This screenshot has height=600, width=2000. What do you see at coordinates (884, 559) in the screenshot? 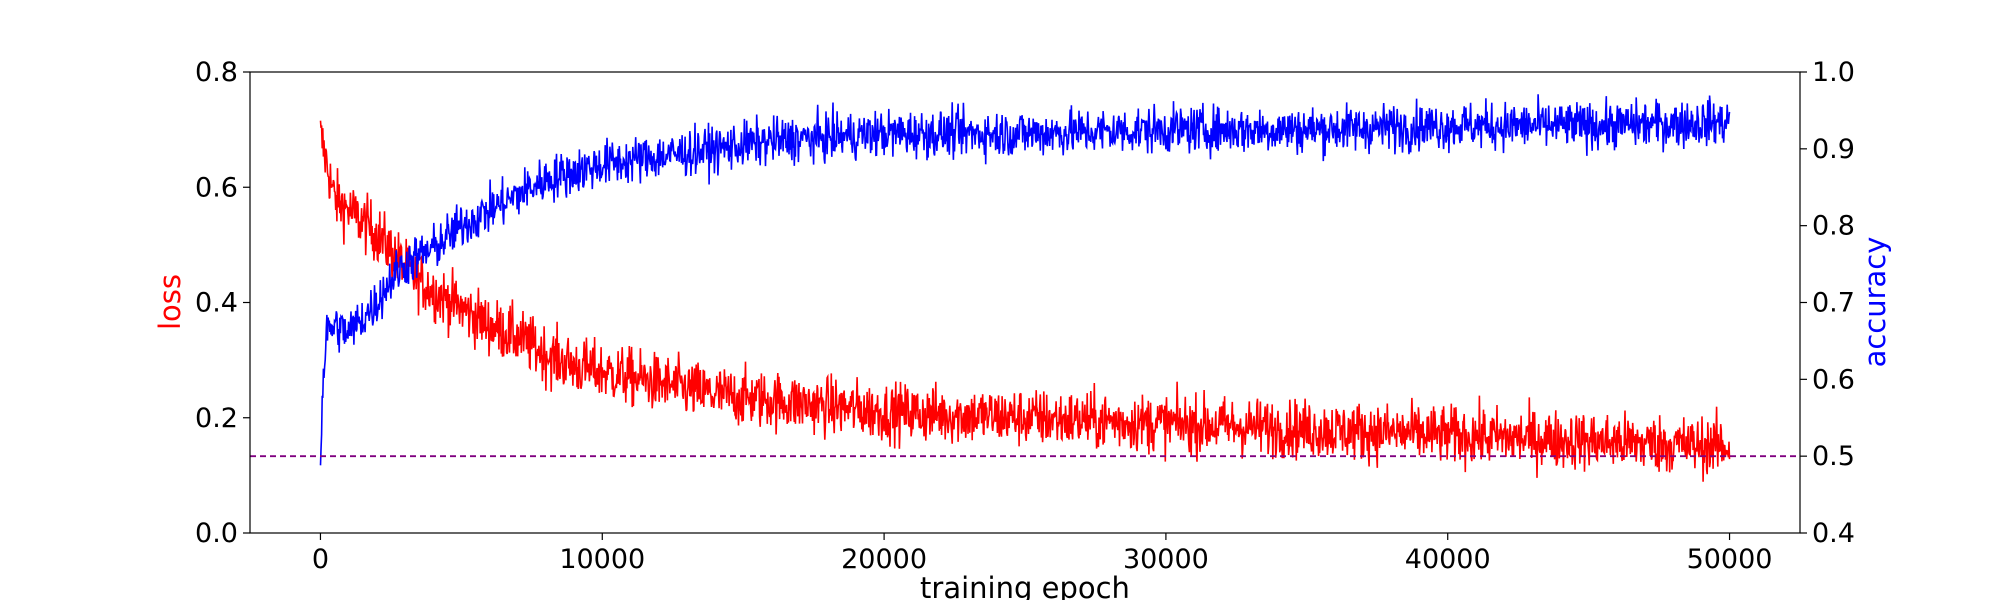
I see `x-tick-label: 20000` at bounding box center [884, 559].